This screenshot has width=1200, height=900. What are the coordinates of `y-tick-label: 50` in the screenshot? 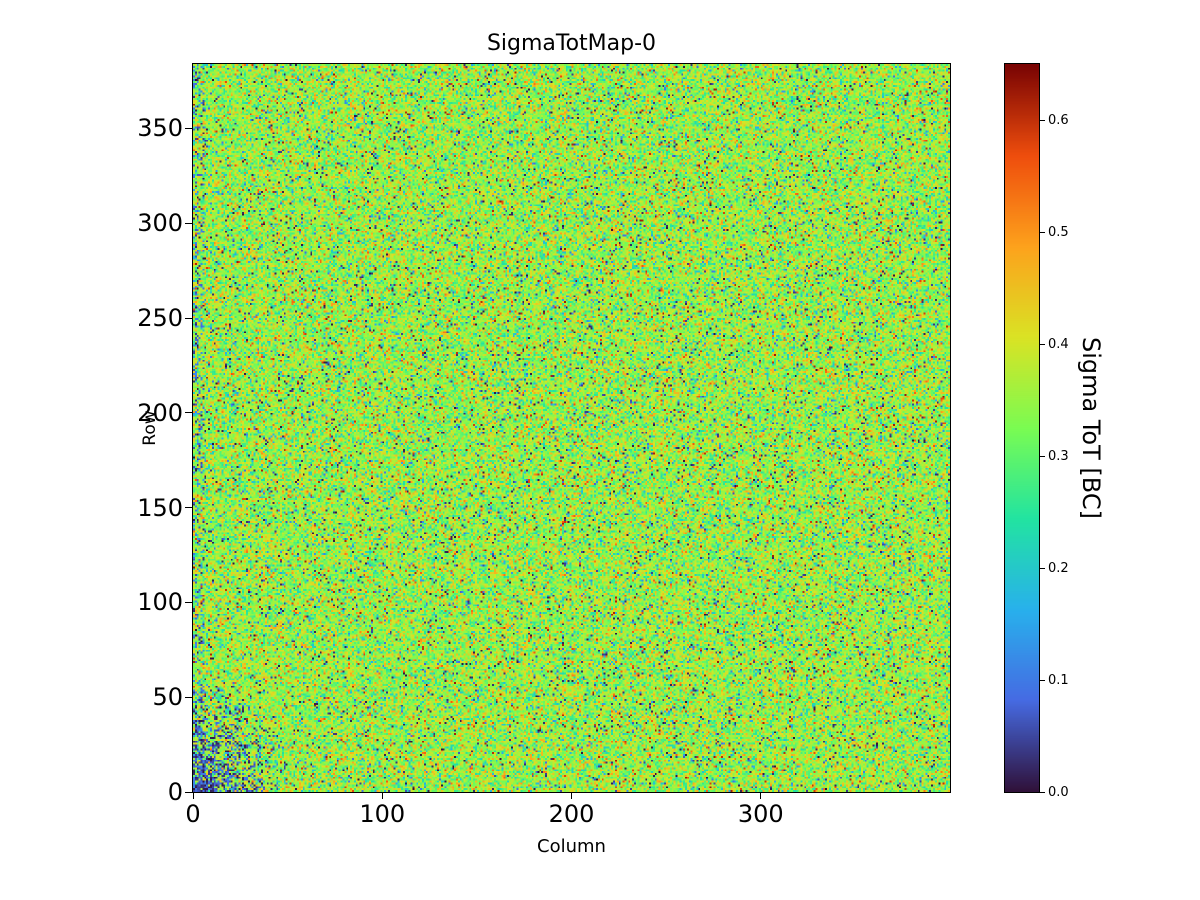 It's located at (167, 697).